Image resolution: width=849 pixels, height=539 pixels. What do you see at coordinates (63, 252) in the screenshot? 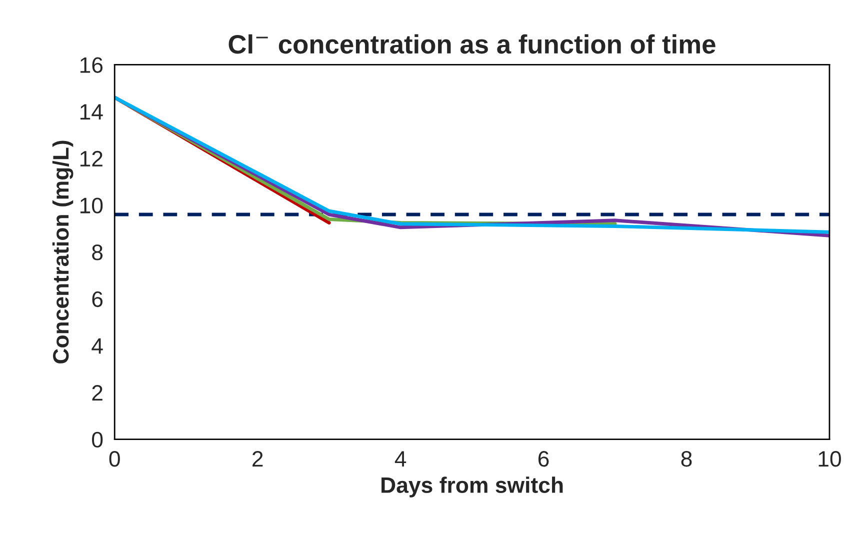
I see `y-axis-title: Concentration (mg/L)` at bounding box center [63, 252].